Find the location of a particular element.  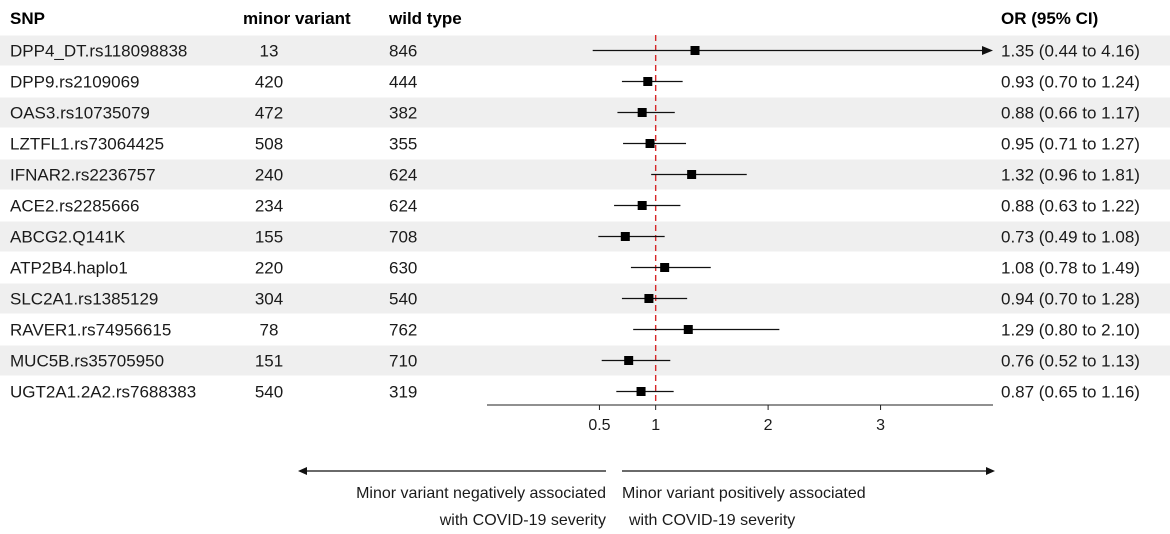

minor-variant-count: 13 is located at coordinates (269, 51).